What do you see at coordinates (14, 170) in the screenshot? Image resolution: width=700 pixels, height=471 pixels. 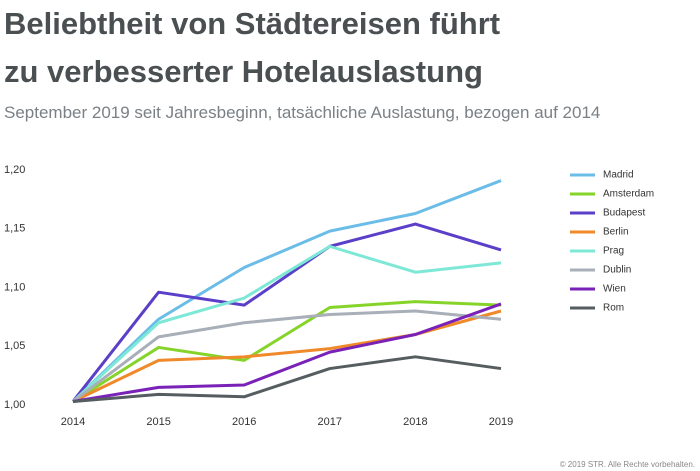 I see `y-tick-label: 1,20` at bounding box center [14, 170].